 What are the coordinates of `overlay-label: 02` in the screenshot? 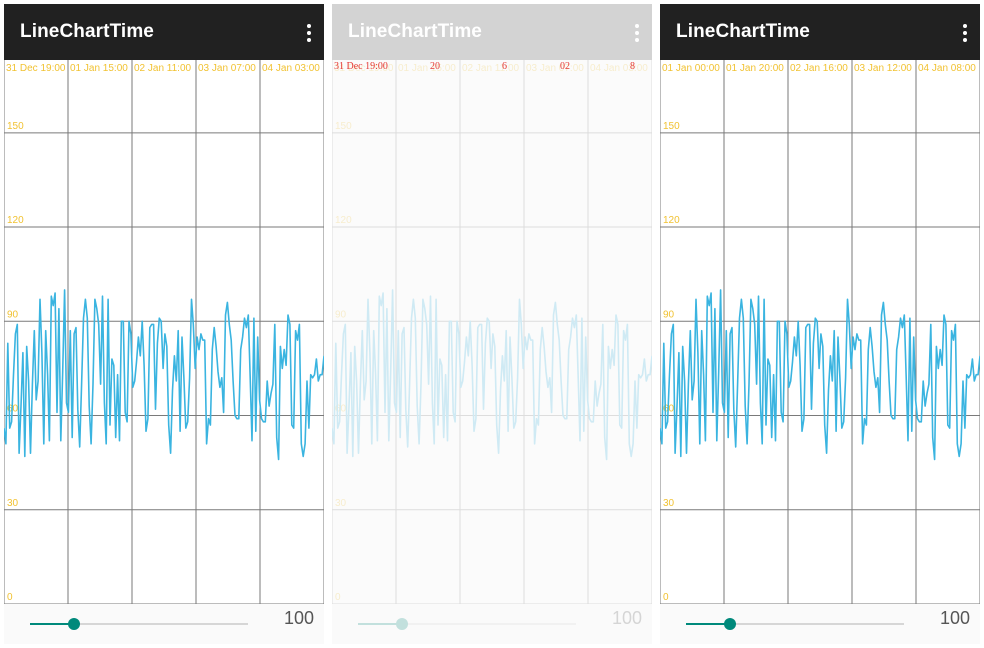 It's located at (565, 66).